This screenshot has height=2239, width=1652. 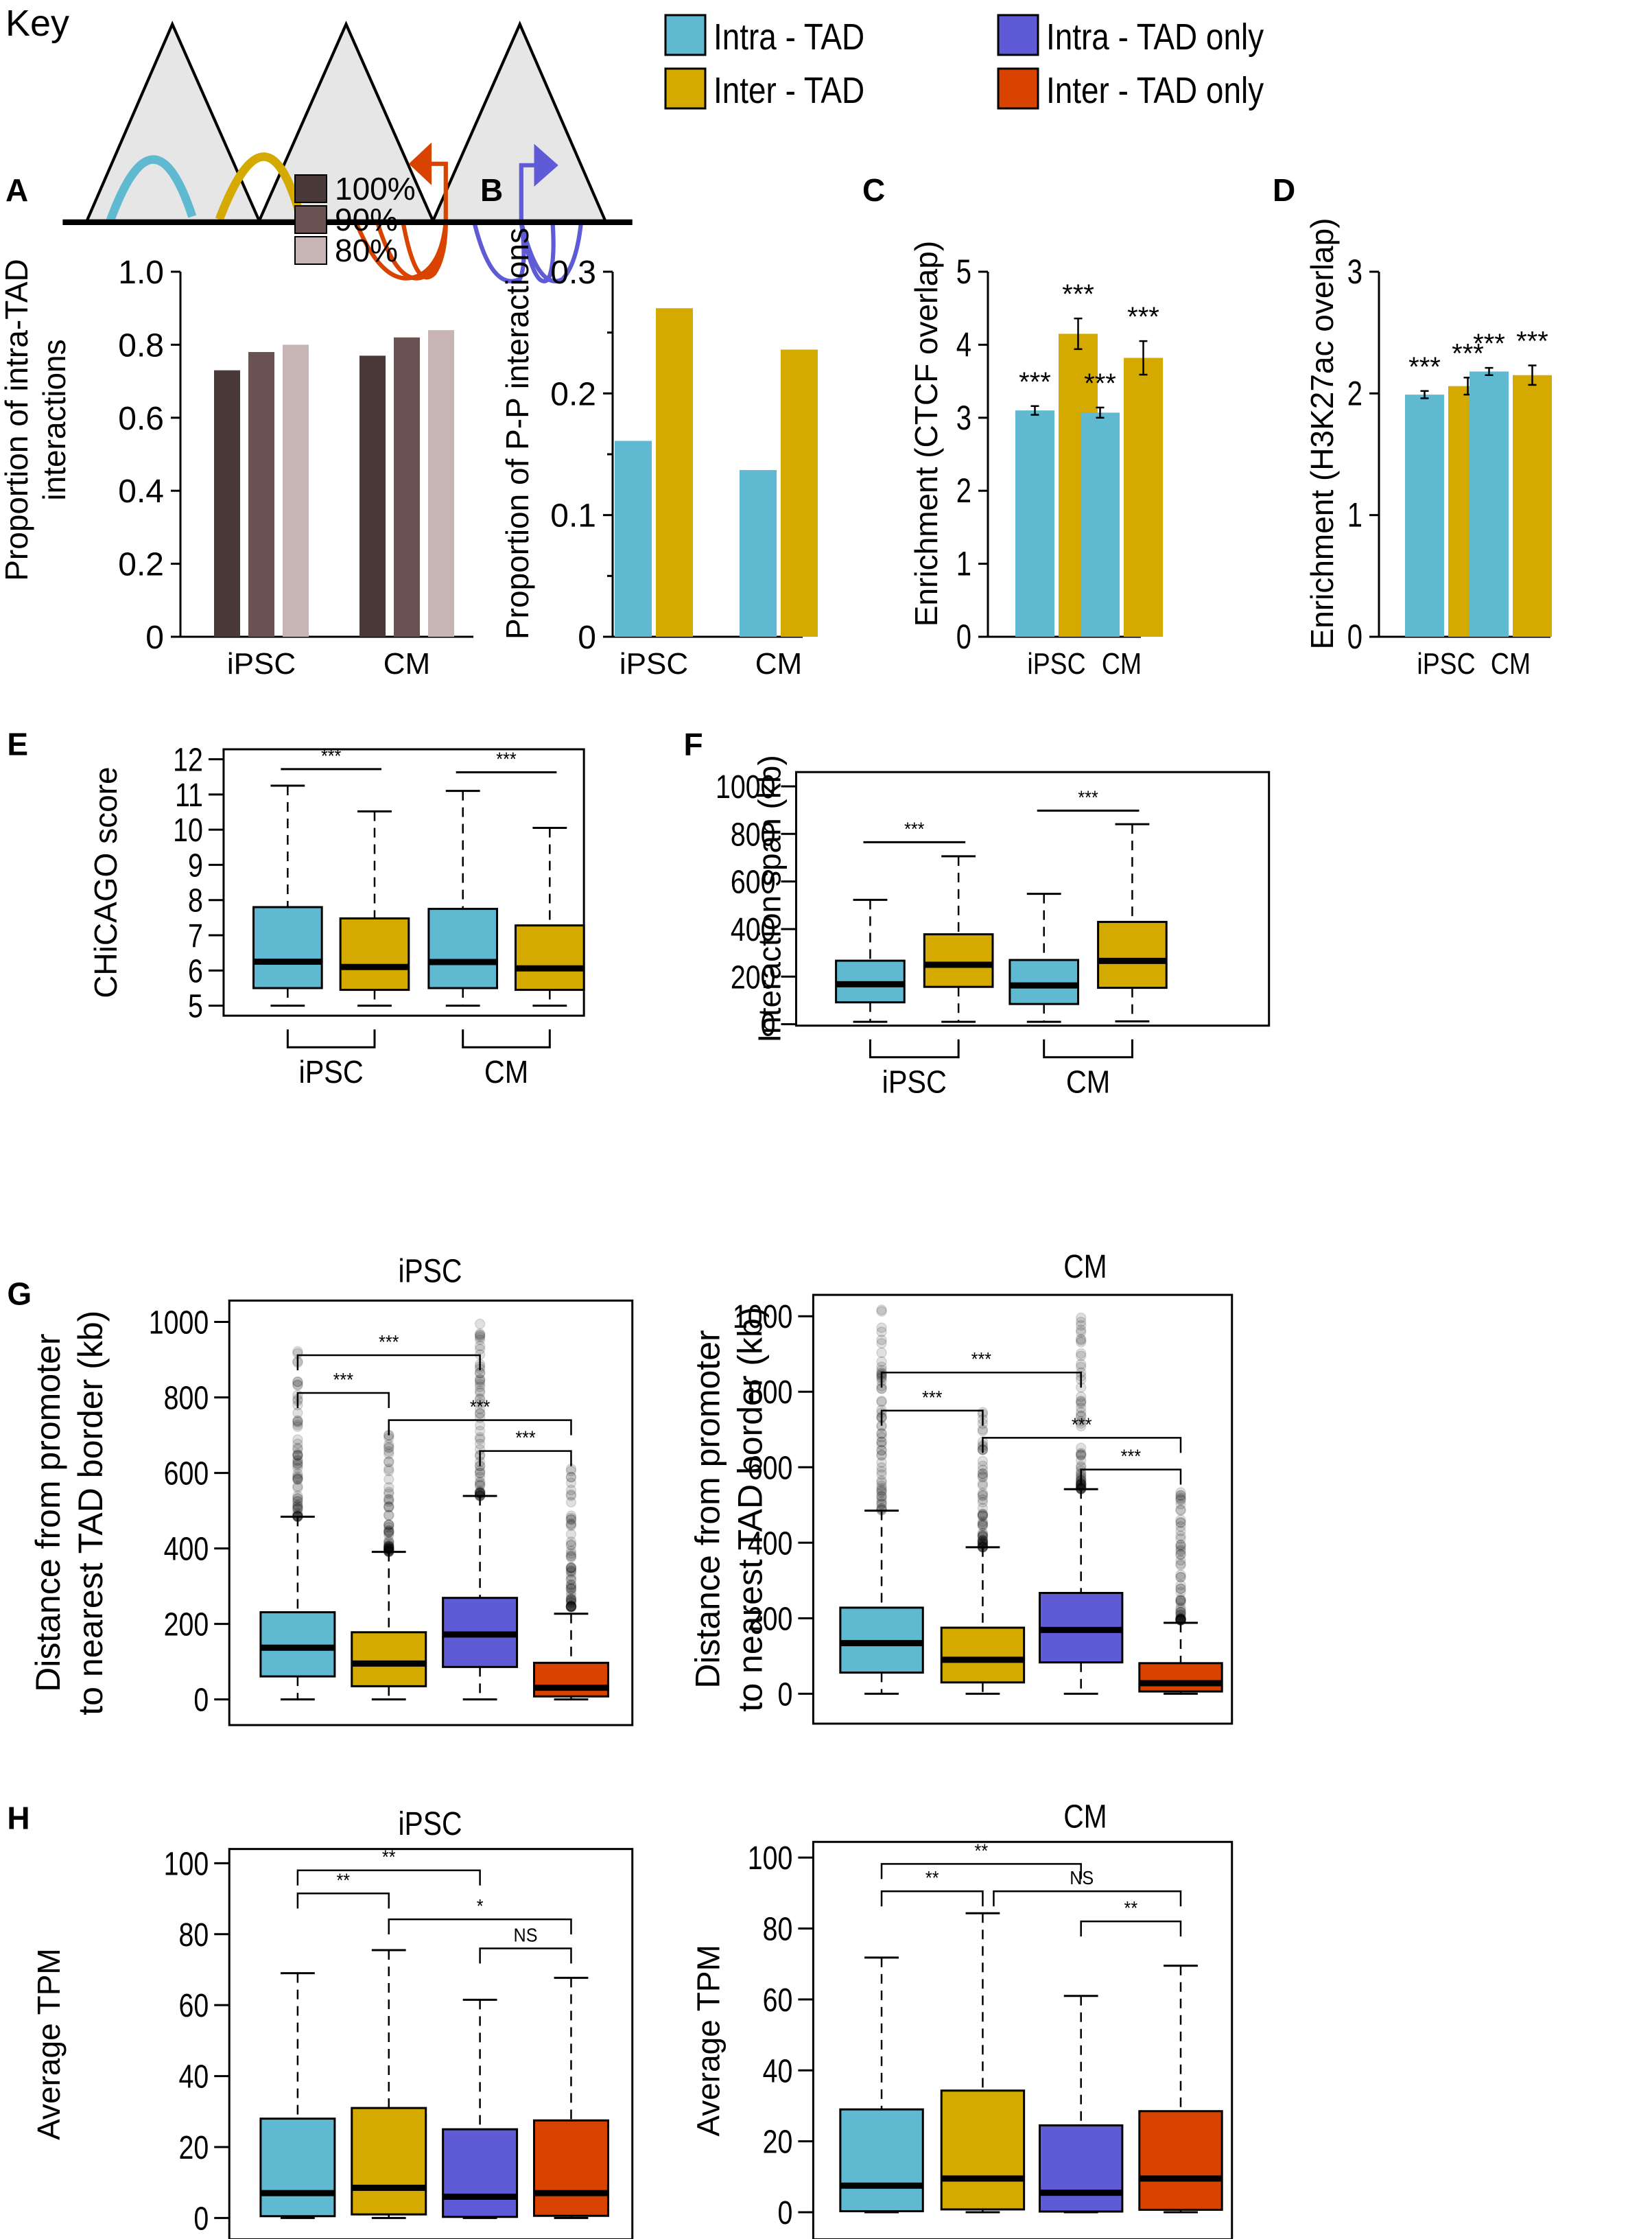 What do you see at coordinates (1468, 353) in the screenshot?
I see `significance-label: ***` at bounding box center [1468, 353].